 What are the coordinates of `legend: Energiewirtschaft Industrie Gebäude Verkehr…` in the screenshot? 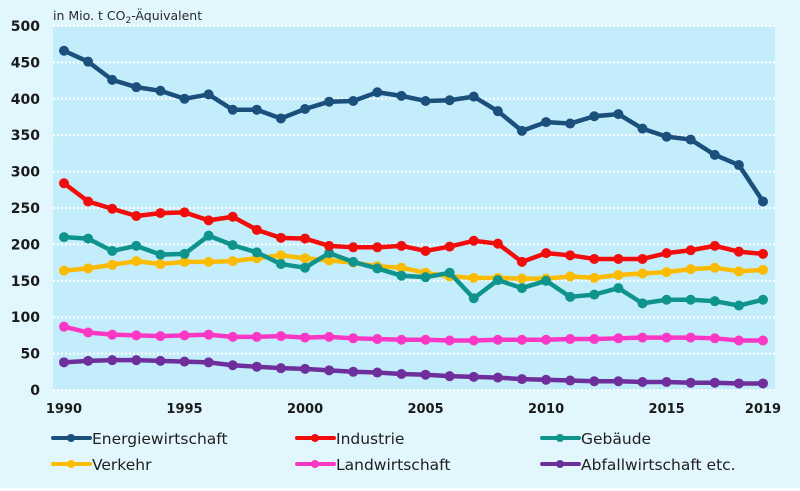 It's located at (393, 452).